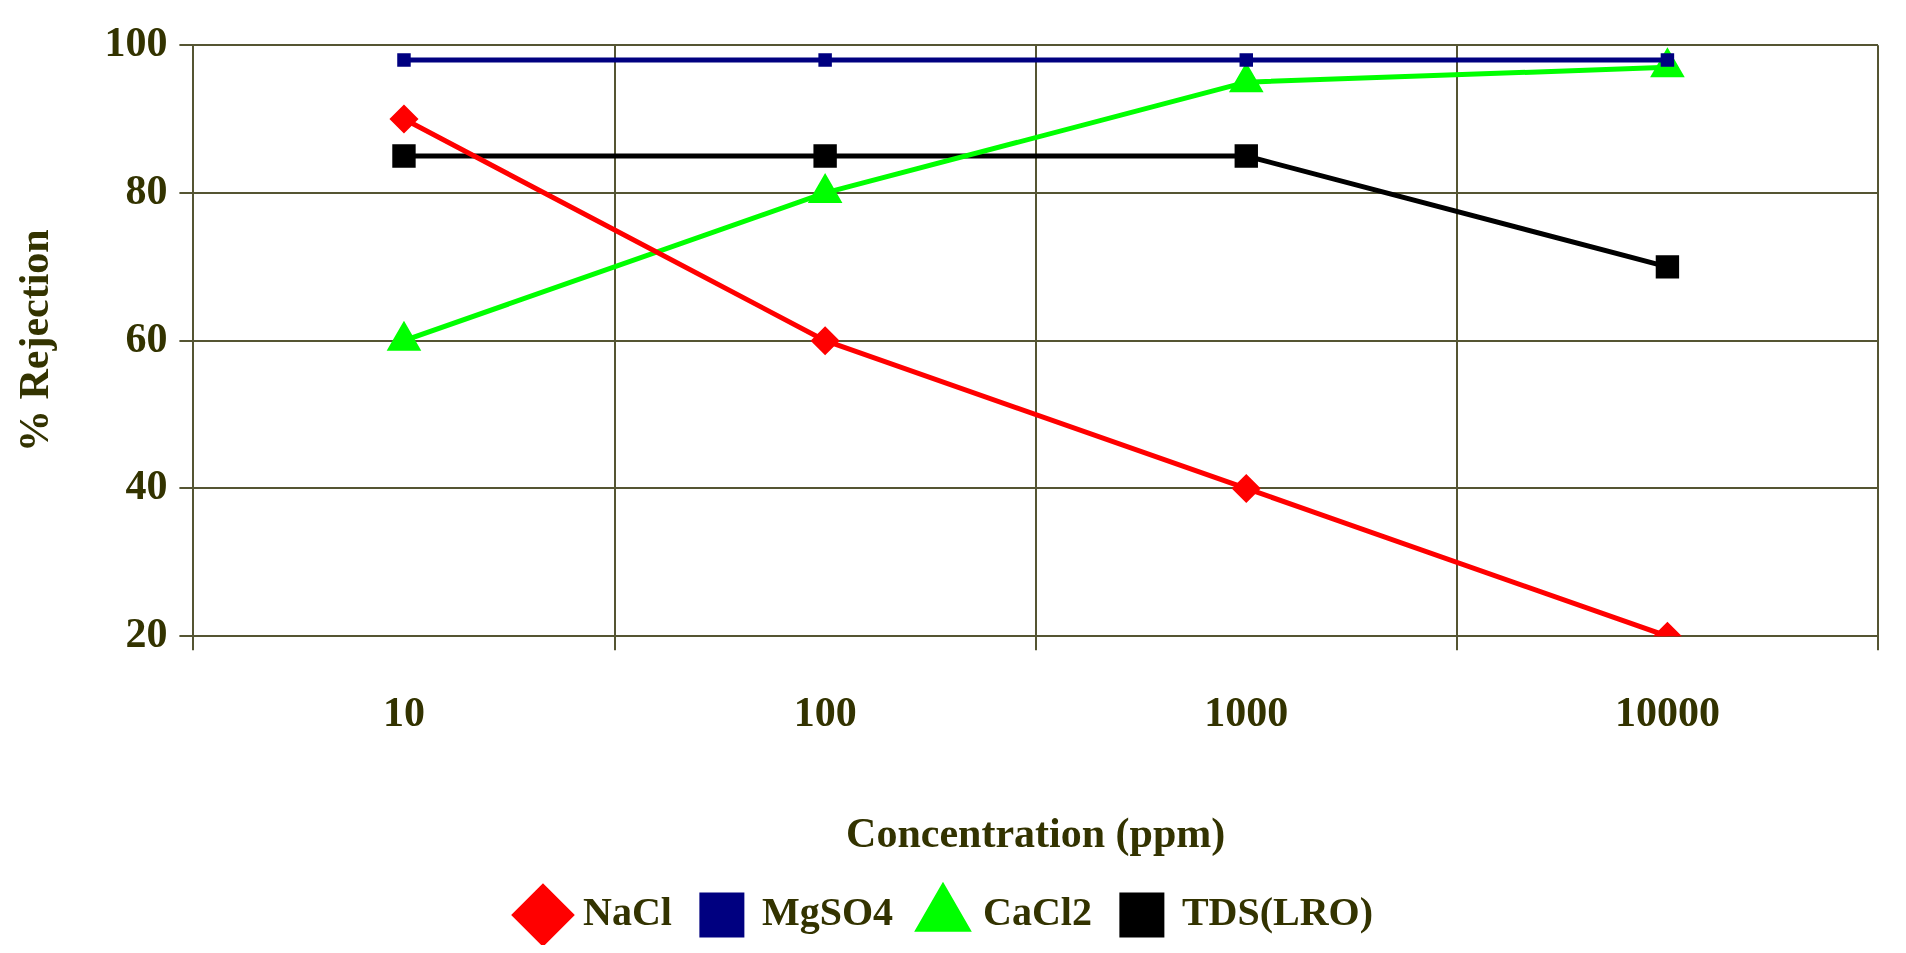 The height and width of the screenshot is (953, 1906). Describe the element at coordinates (827, 912) in the screenshot. I see `legend-label: MgSO4` at that location.